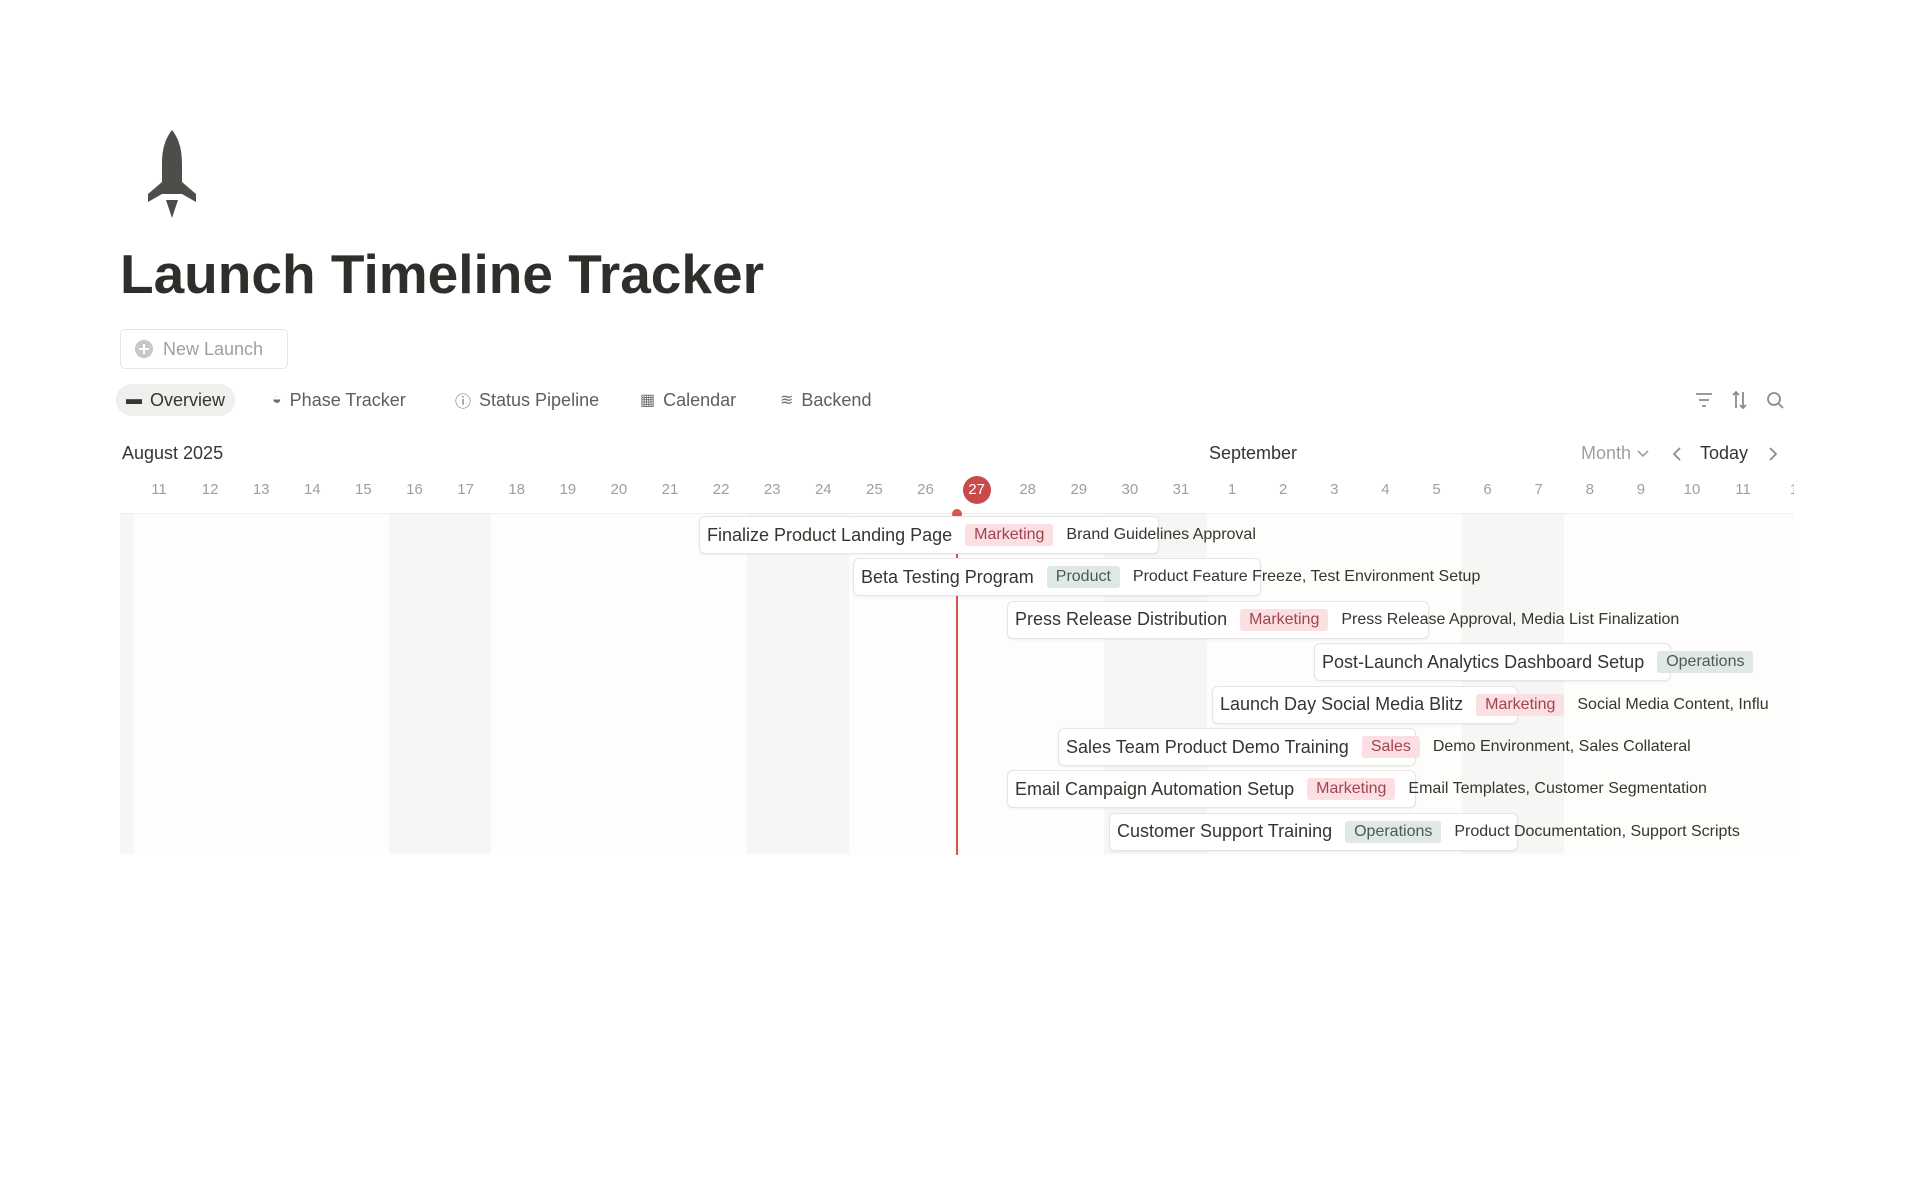 This screenshot has width=1920, height=1199. Describe the element at coordinates (830, 534) in the screenshot. I see `item-name: Finalize Product Landing Page` at that location.